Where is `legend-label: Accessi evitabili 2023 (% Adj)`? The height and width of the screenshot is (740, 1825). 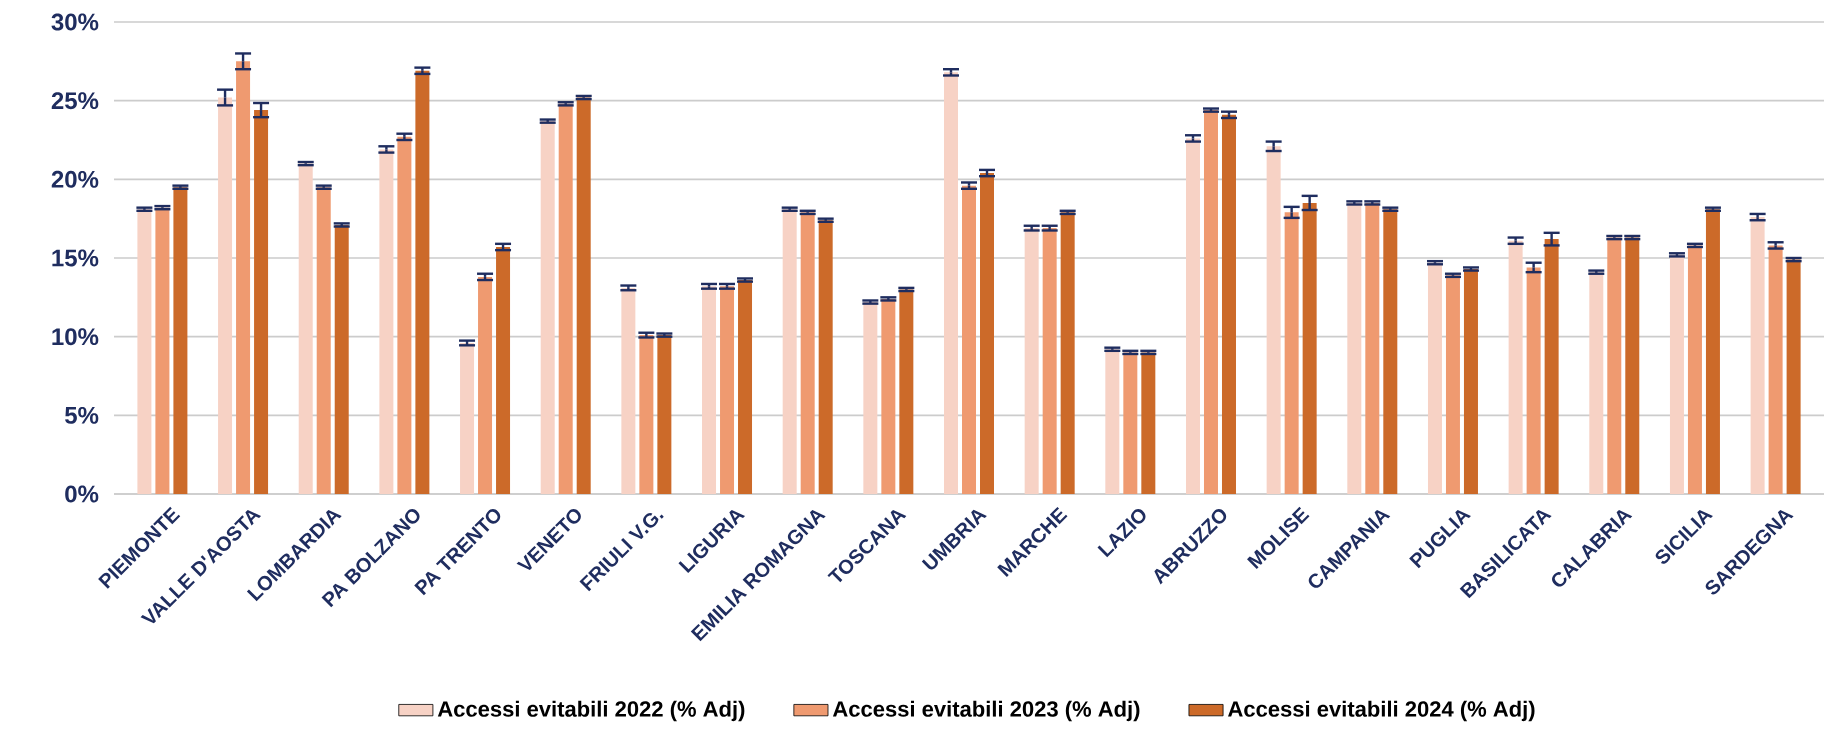
legend-label: Accessi evitabili 2023 (% Adj) is located at coordinates (986, 711).